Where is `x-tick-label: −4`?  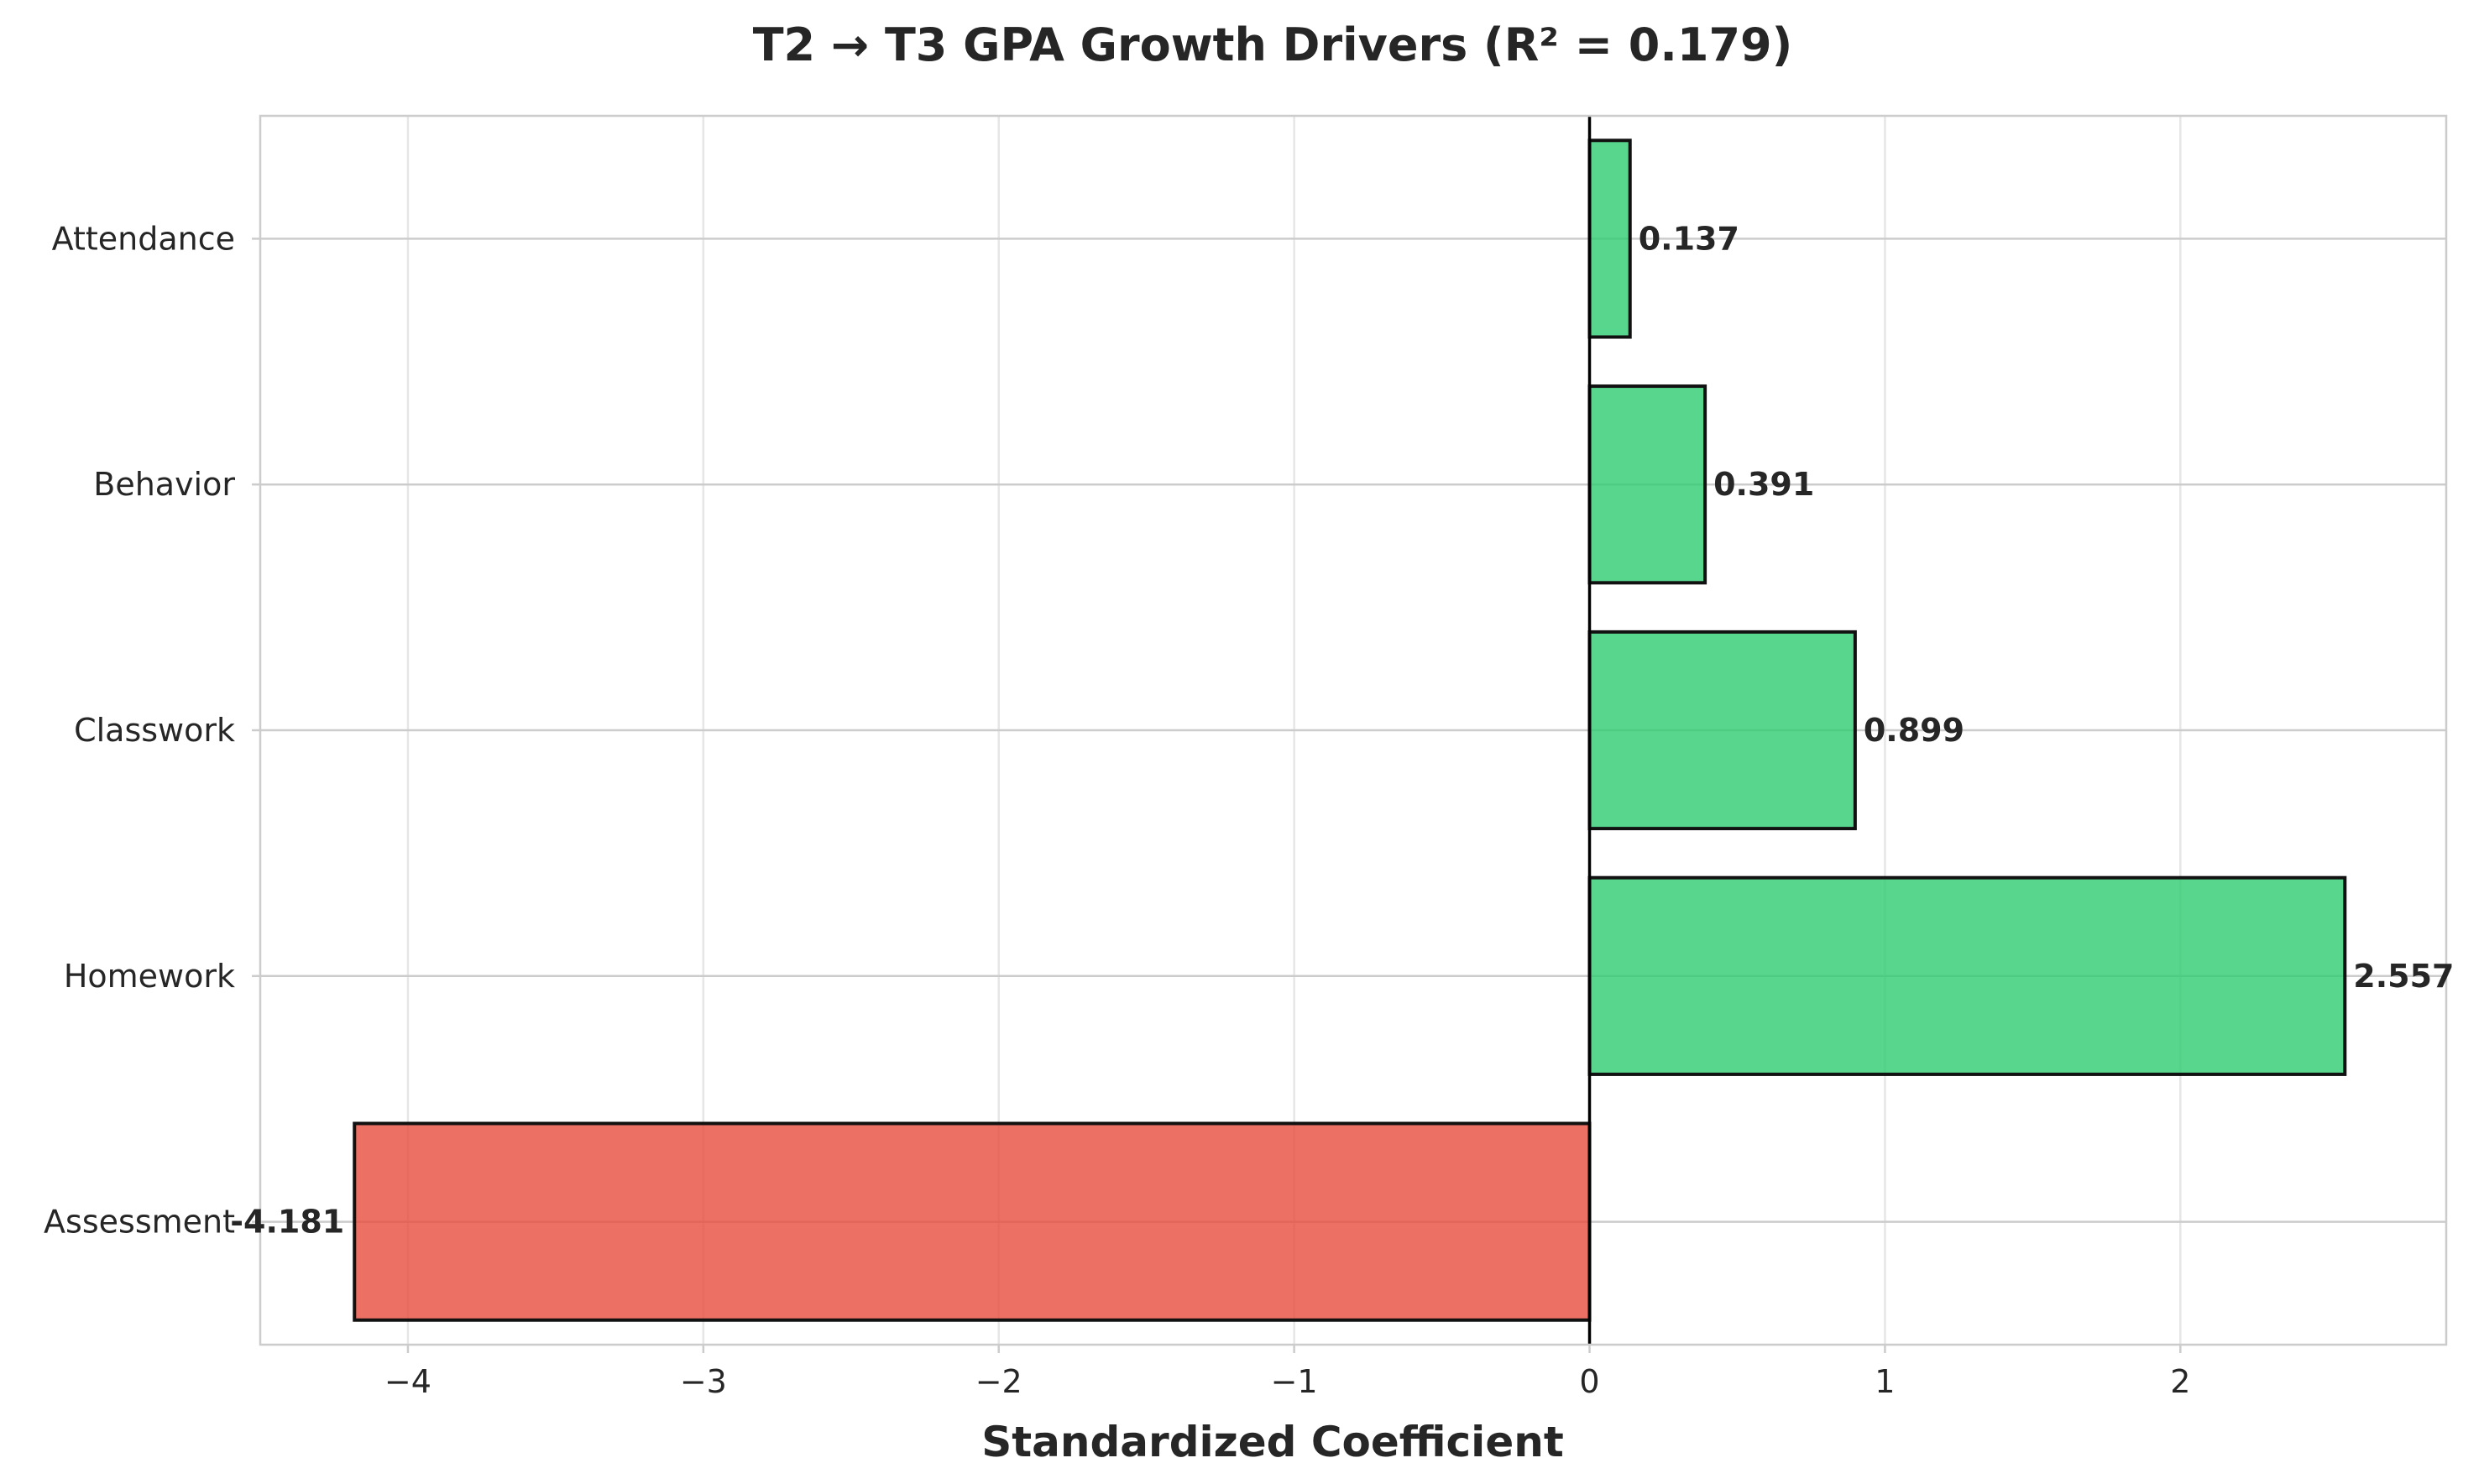 x-tick-label: −4 is located at coordinates (407, 1381).